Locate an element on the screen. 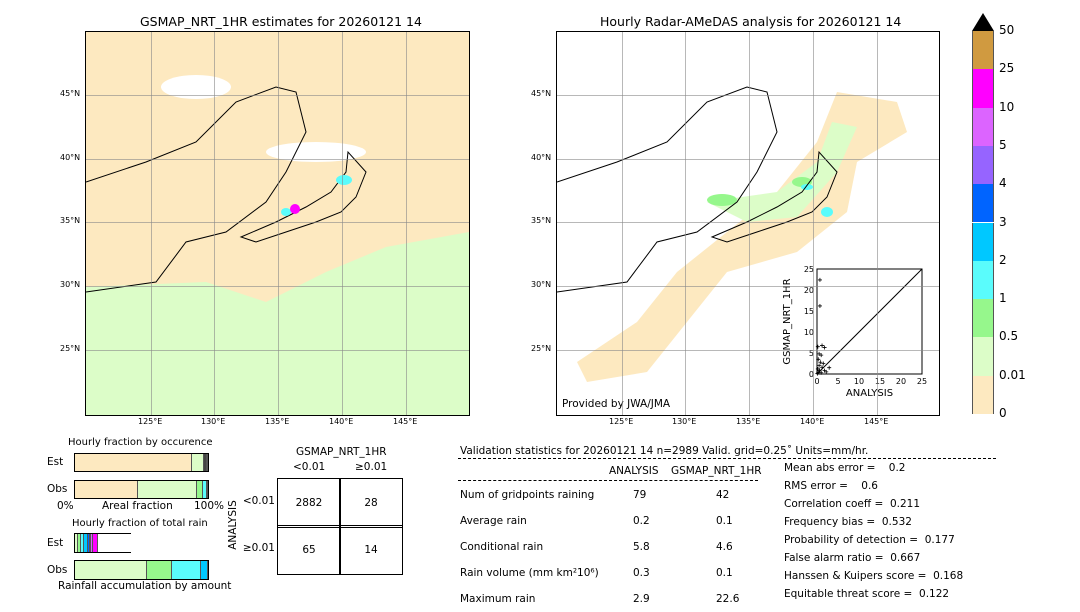  y-tick: 5 is located at coordinates (811, 353).